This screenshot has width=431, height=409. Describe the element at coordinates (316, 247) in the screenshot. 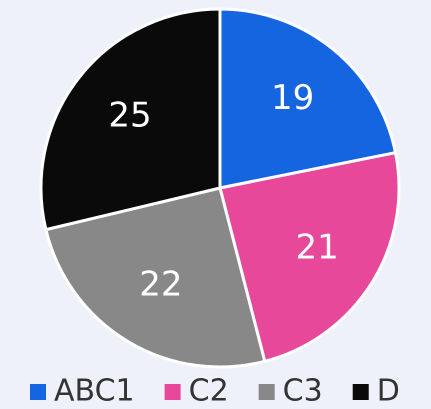

I see `slice-label: 21` at that location.